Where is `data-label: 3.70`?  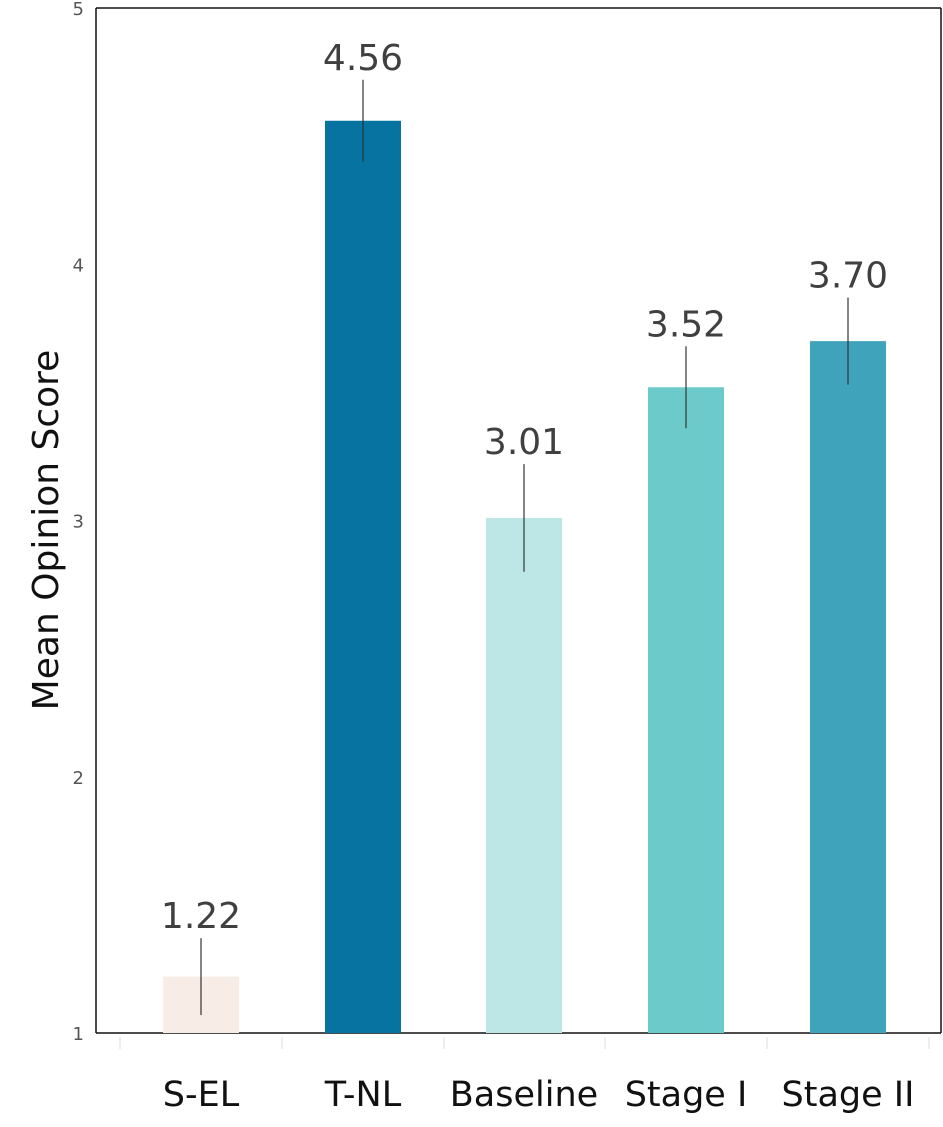
data-label: 3.70 is located at coordinates (848, 276).